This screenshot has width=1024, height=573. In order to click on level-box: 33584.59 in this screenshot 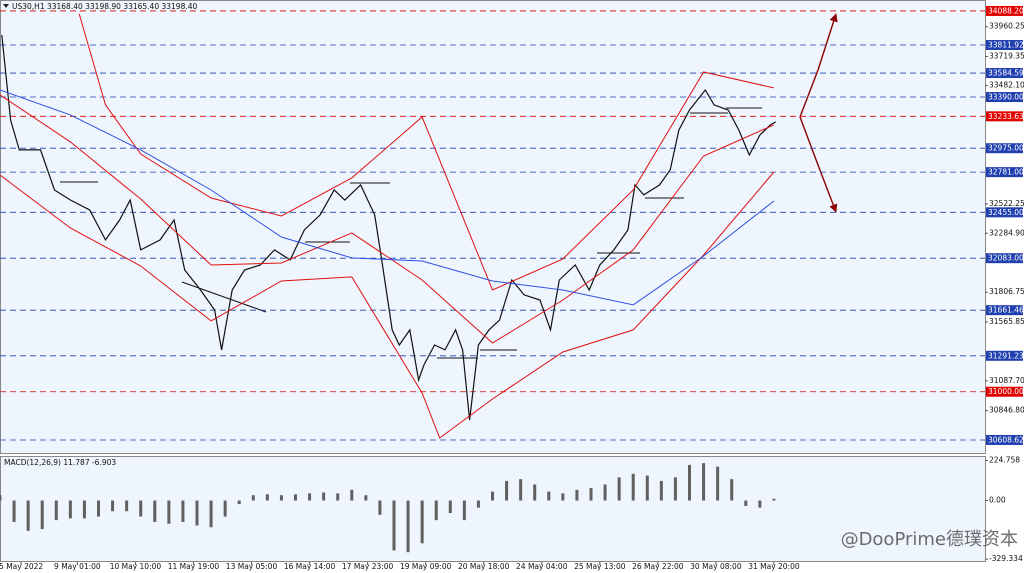, I will do `click(1005, 73)`.